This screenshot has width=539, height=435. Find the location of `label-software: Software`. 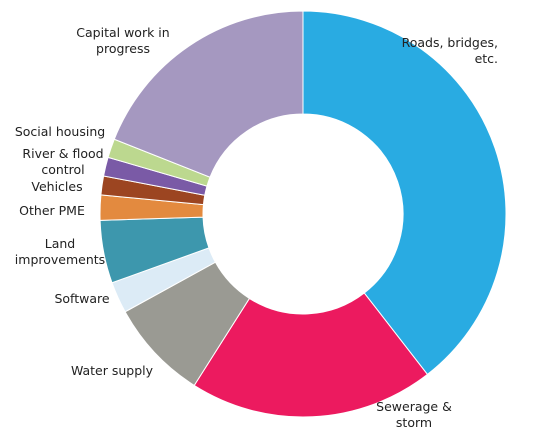

label-software: Software is located at coordinates (81, 298).